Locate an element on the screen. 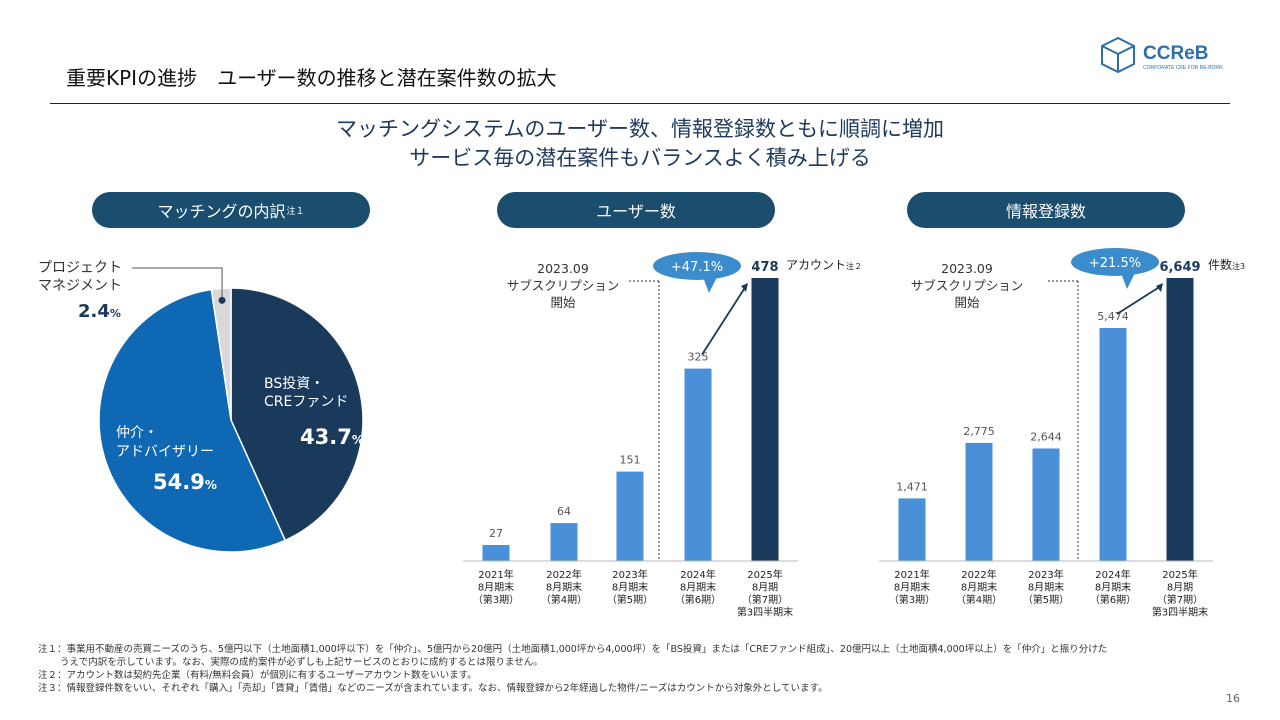 Image resolution: width=1280 pixels, height=720 pixels. bar-value-label: 2,644 is located at coordinates (1046, 436).